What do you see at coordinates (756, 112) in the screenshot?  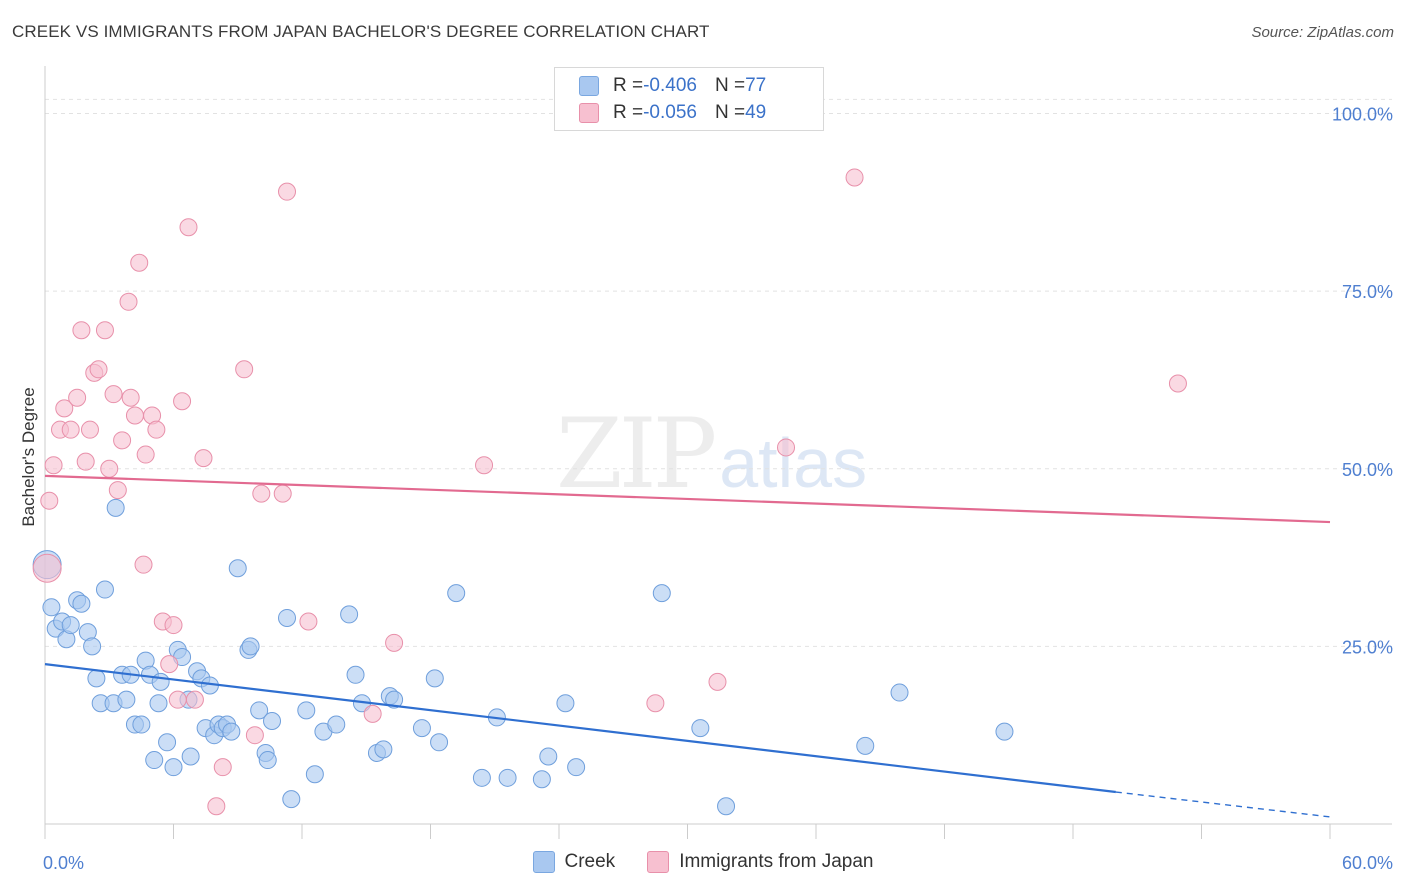 I see `legend-n-value: 49` at bounding box center [756, 112].